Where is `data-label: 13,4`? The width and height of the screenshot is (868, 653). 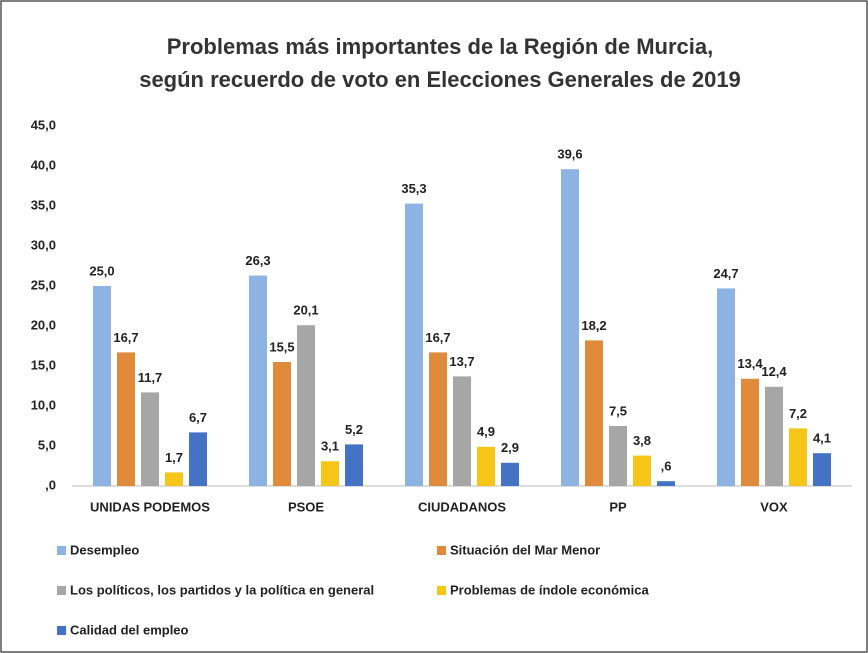
data-label: 13,4 is located at coordinates (750, 363).